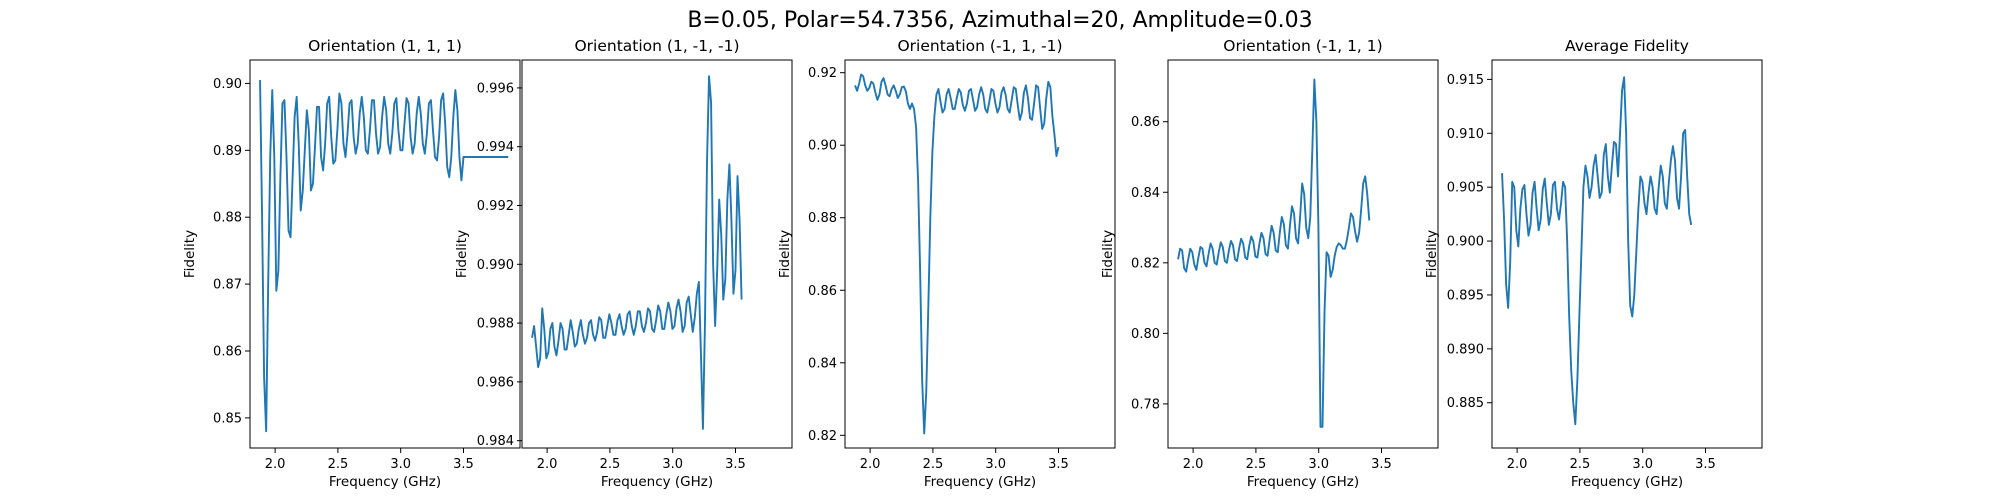 Image resolution: width=2000 pixels, height=500 pixels. Describe the element at coordinates (495, 382) in the screenshot. I see `y-tick-label: 0.986` at that location.